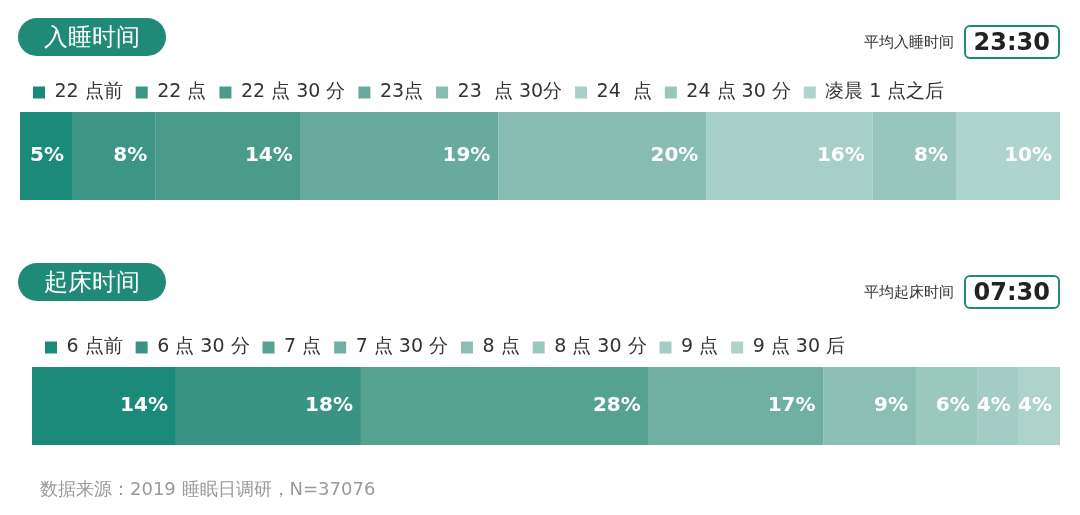  I want to click on text: 平均入睡时间, so click(908, 42).